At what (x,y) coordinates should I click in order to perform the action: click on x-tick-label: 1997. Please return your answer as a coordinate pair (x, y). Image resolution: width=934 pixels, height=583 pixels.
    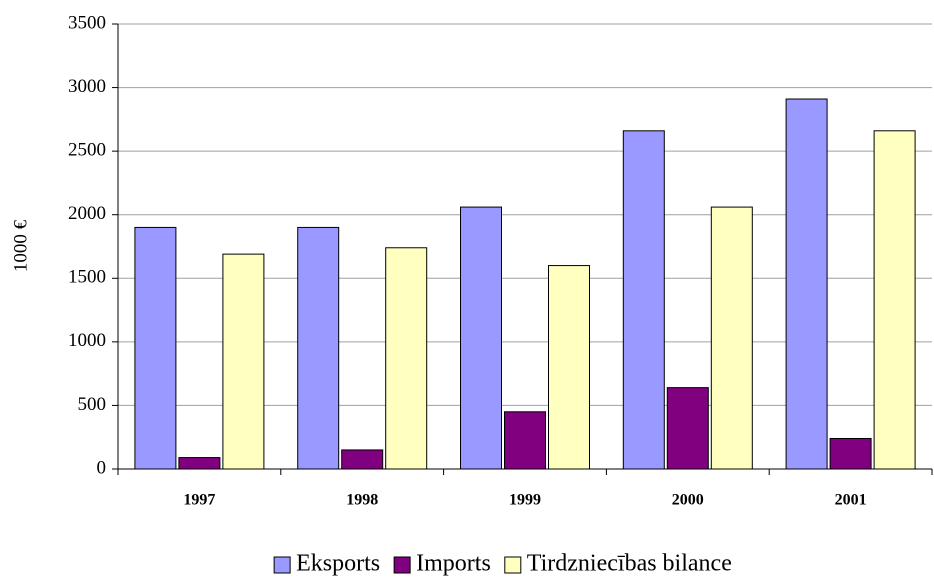
    Looking at the image, I should click on (199, 500).